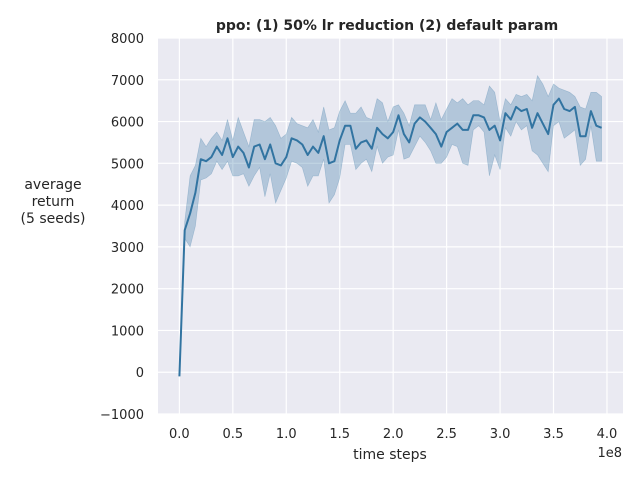  Describe the element at coordinates (339, 434) in the screenshot. I see `x-tick-label: 1.5` at that location.